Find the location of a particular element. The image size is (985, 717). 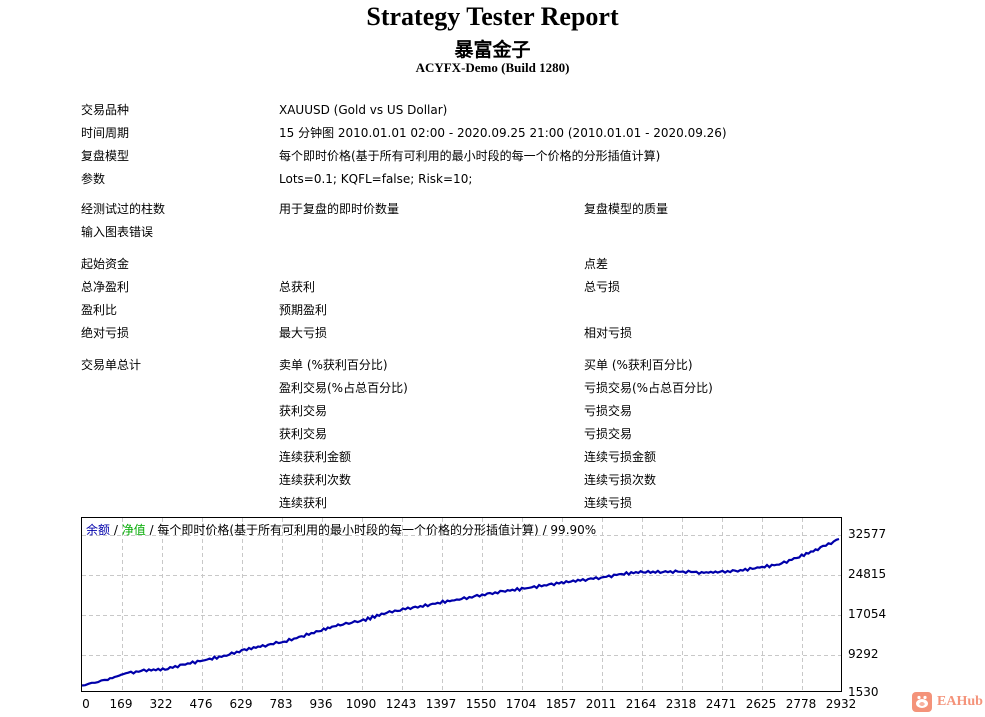

x-tick-label: 2471 is located at coordinates (721, 704).